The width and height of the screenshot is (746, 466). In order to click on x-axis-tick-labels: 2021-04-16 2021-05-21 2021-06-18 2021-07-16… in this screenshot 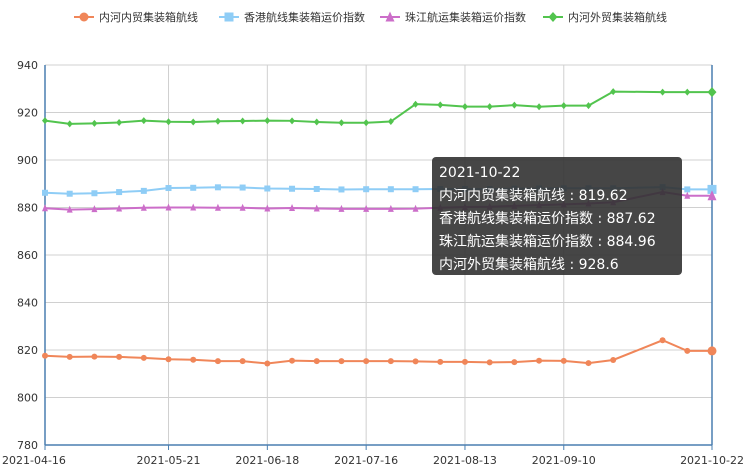, I will do `click(373, 460)`.